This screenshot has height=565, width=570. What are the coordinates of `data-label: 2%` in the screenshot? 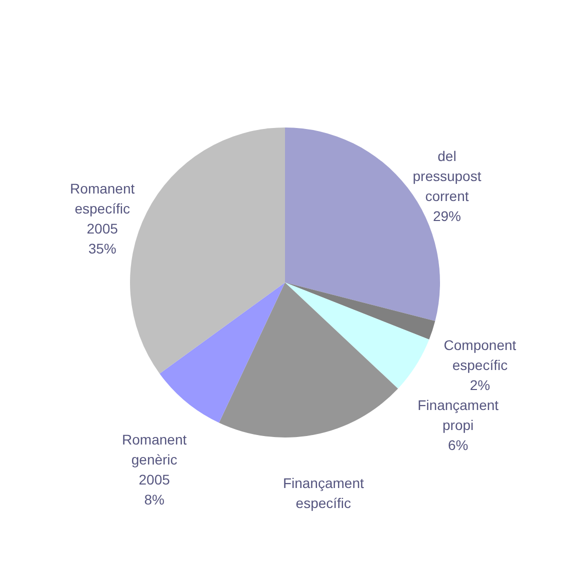 It's located at (480, 384).